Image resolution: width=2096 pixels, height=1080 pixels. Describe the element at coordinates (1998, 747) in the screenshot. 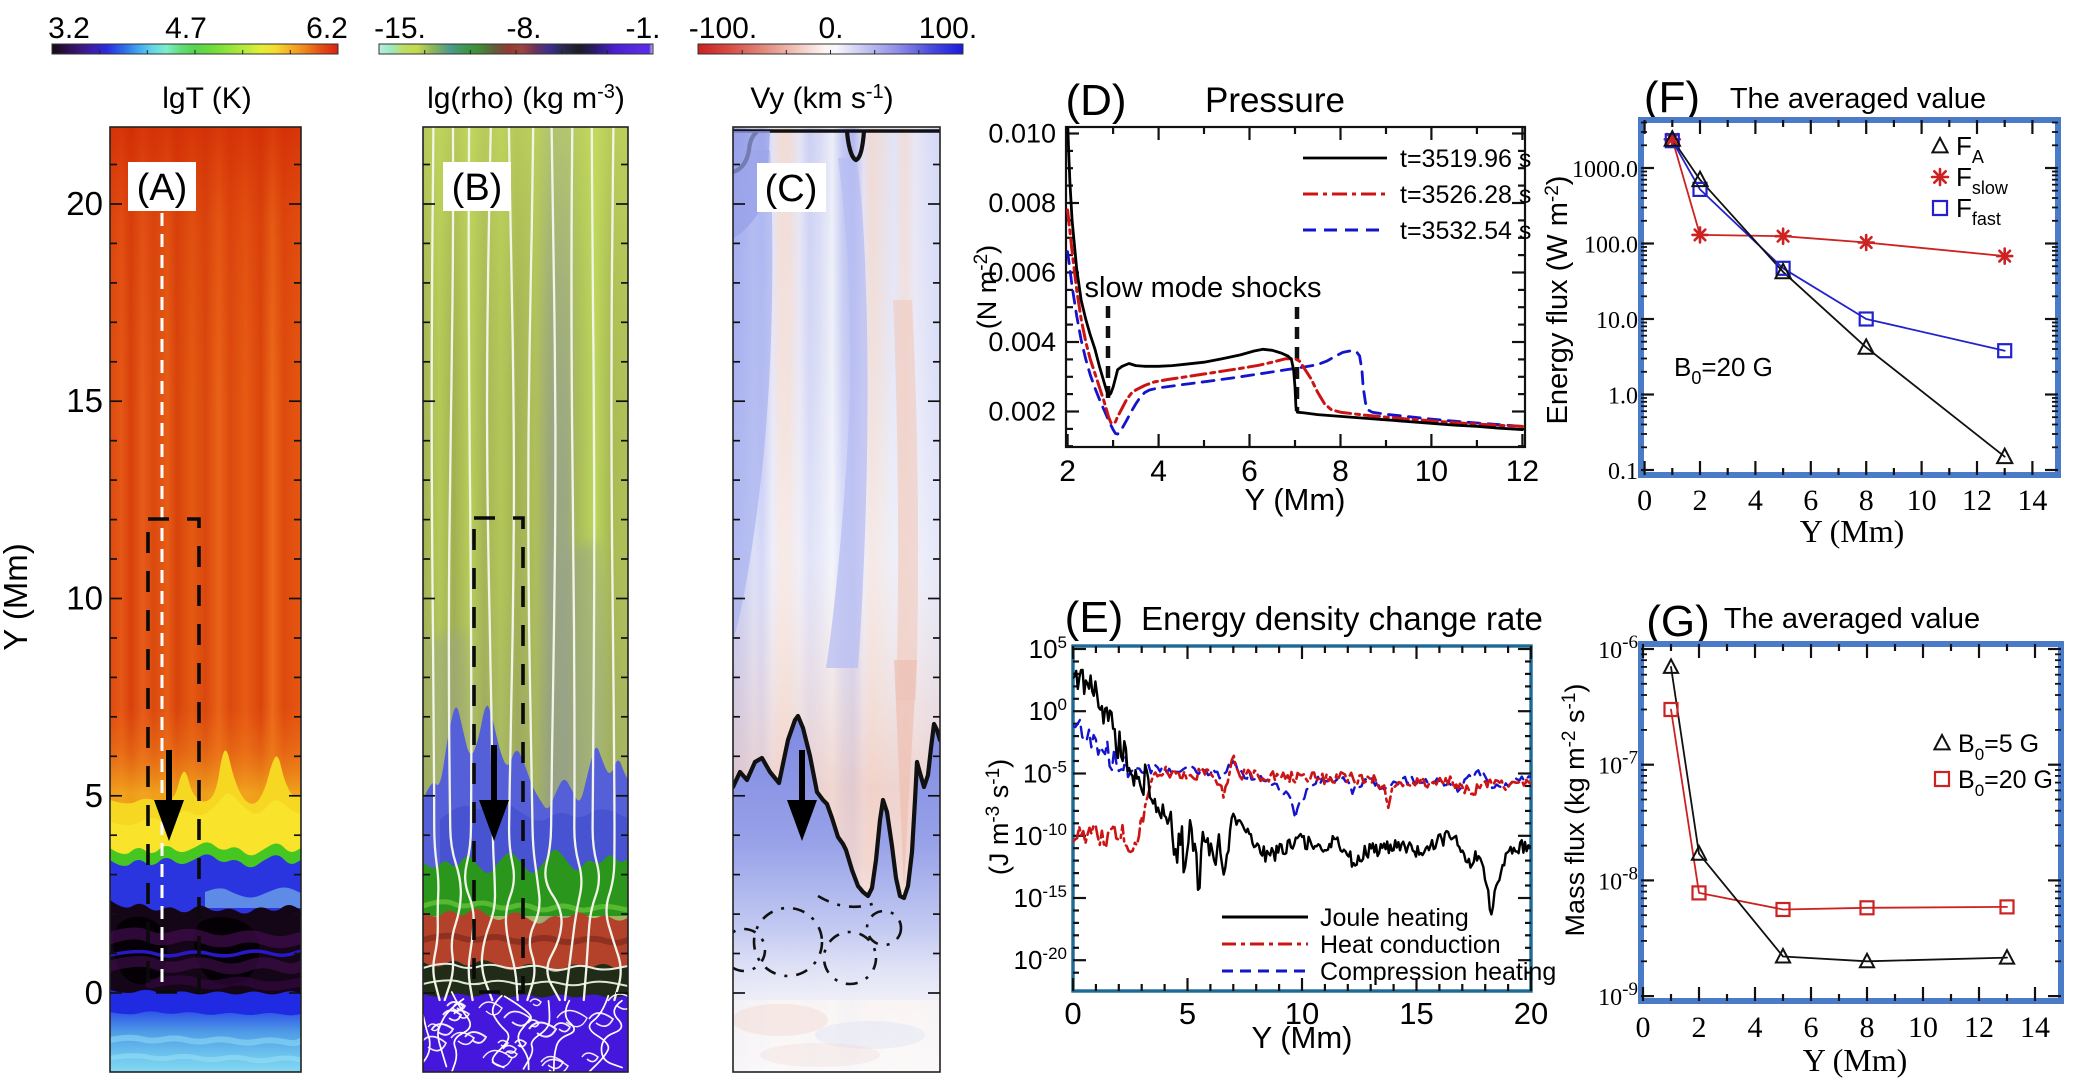

I see `svg-text: B0=5 G` at that location.